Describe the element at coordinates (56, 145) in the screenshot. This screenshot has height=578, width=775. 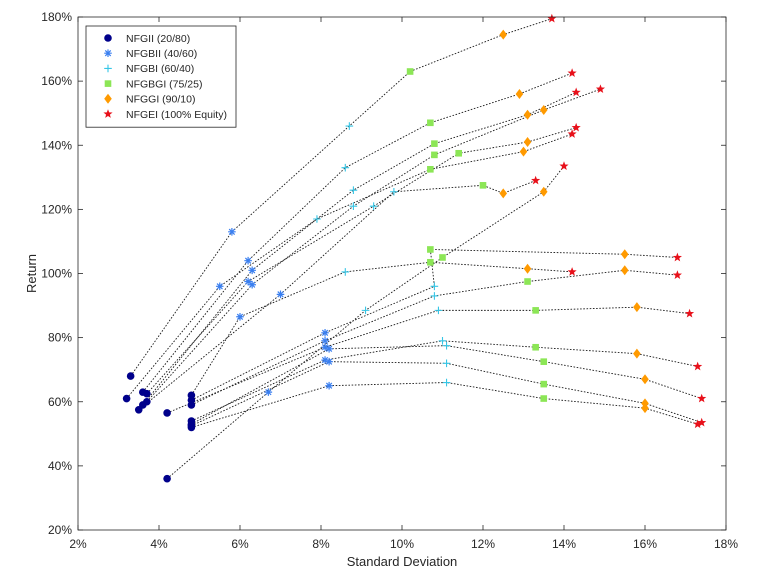
I see `y-tick-label: 140%` at that location.